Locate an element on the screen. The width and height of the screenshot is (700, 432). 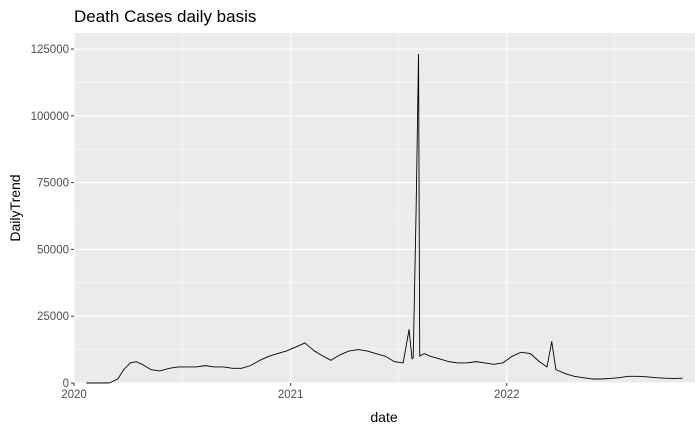
y-tick-label: 0 is located at coordinates (66, 384).